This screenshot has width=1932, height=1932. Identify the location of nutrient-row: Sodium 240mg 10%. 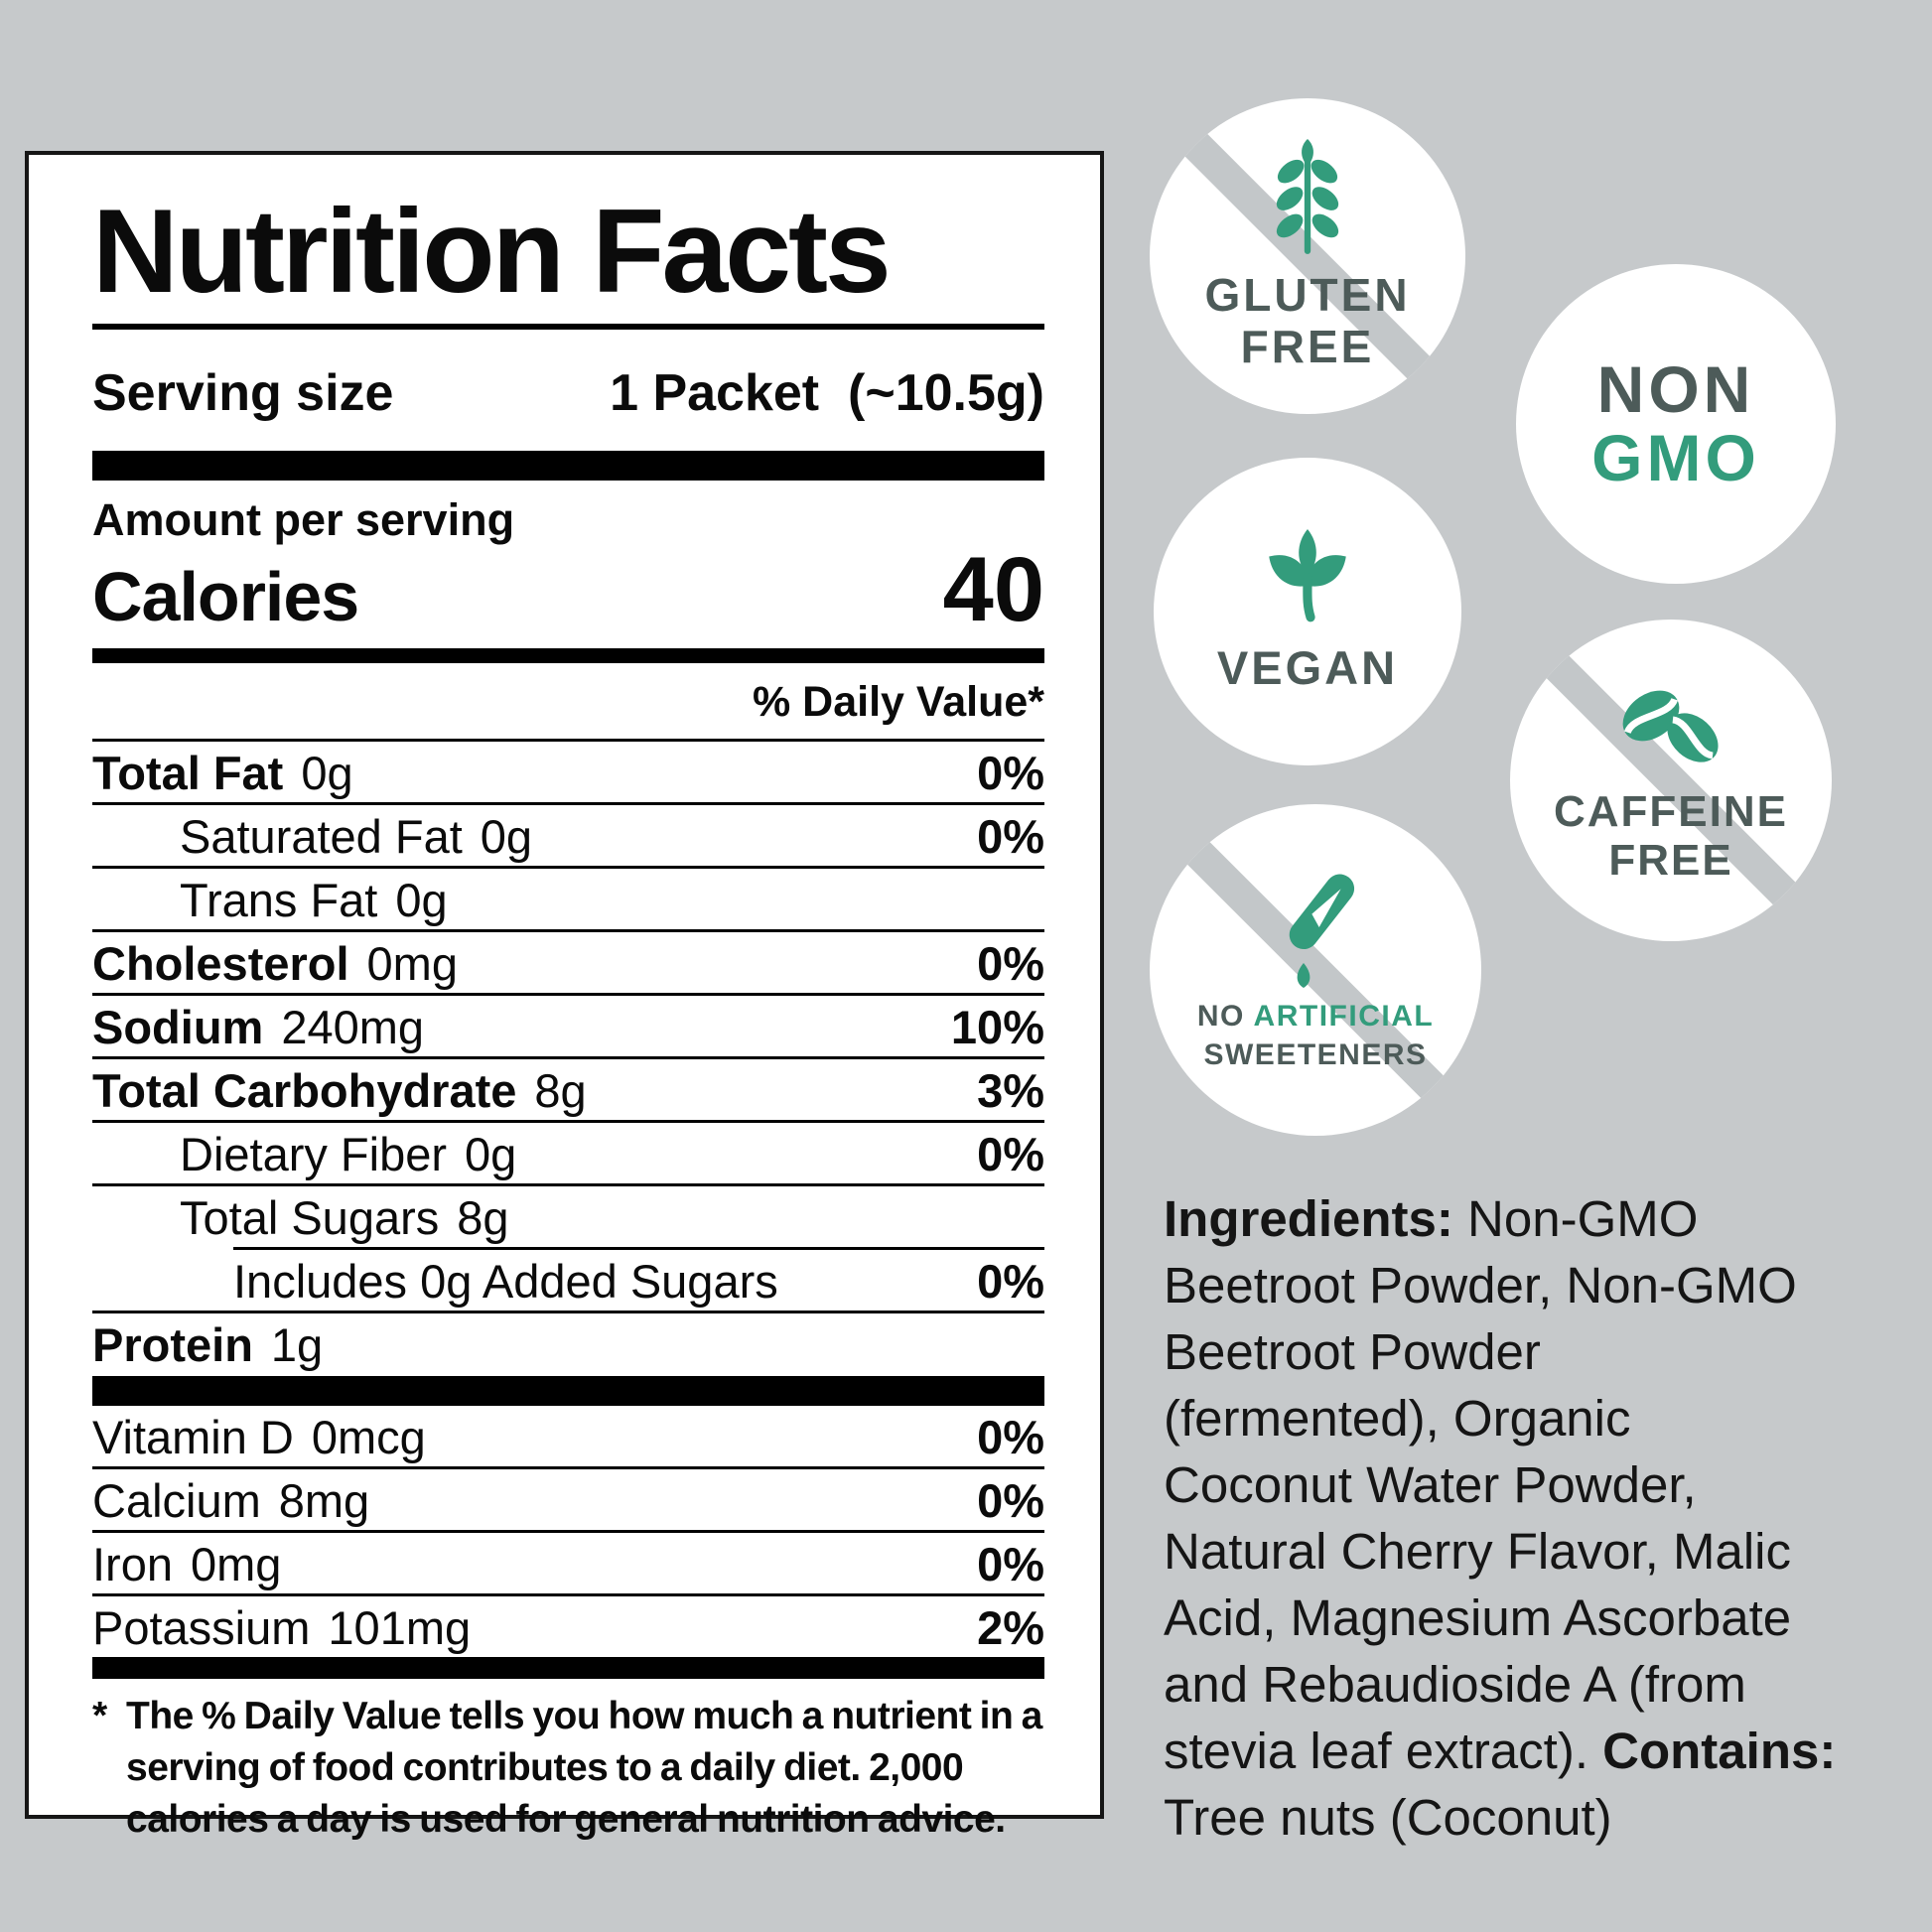
(568, 1026).